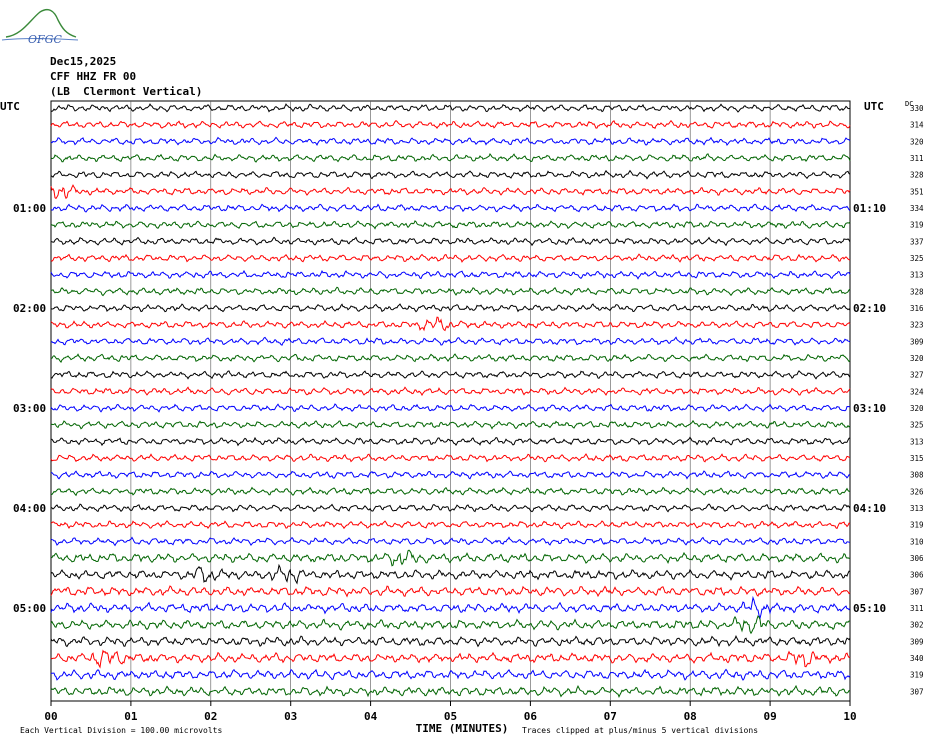 The image size is (930, 744). What do you see at coordinates (10, 106) in the screenshot?
I see `left-utc-label: UTC` at bounding box center [10, 106].